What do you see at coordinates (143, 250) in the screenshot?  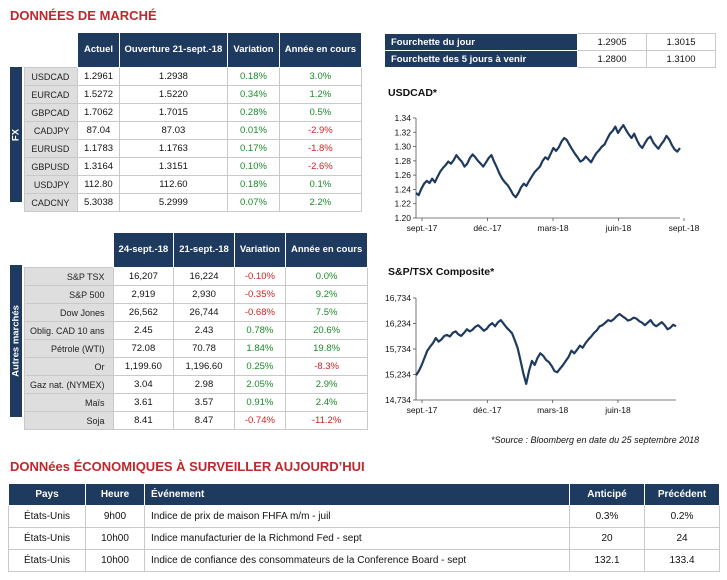 I see `other-header-date1: 24-sept.-18` at bounding box center [143, 250].